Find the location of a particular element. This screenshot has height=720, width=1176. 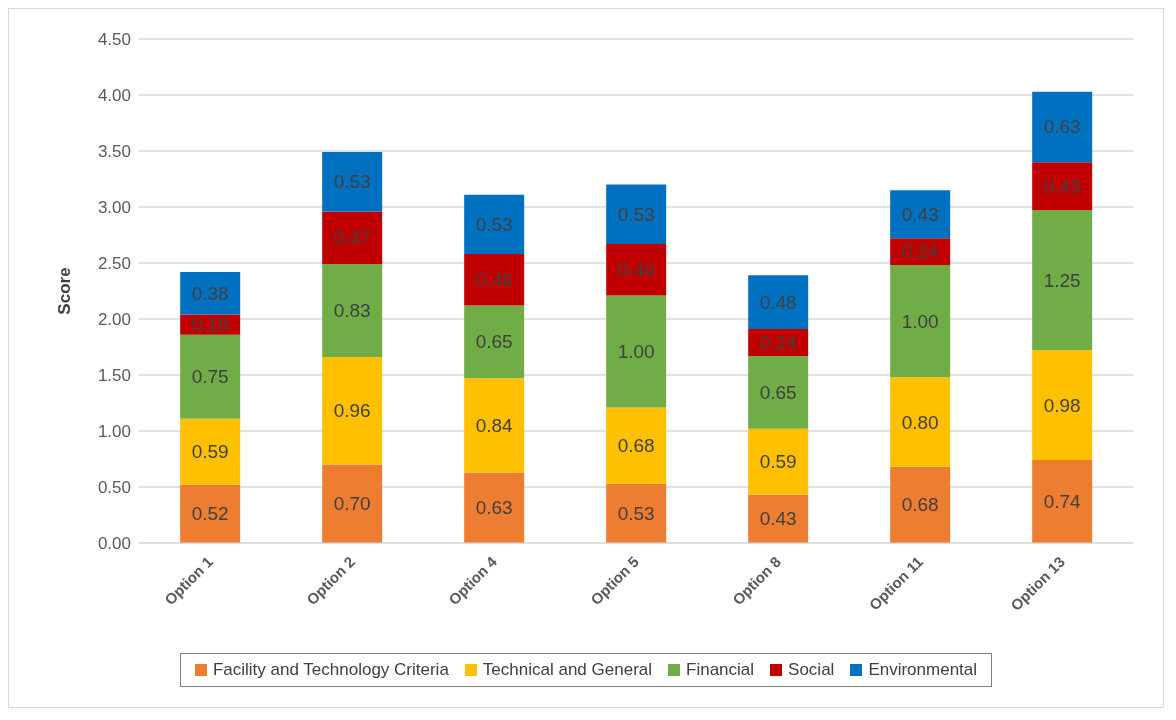

data-label: 0.18 is located at coordinates (210, 325).